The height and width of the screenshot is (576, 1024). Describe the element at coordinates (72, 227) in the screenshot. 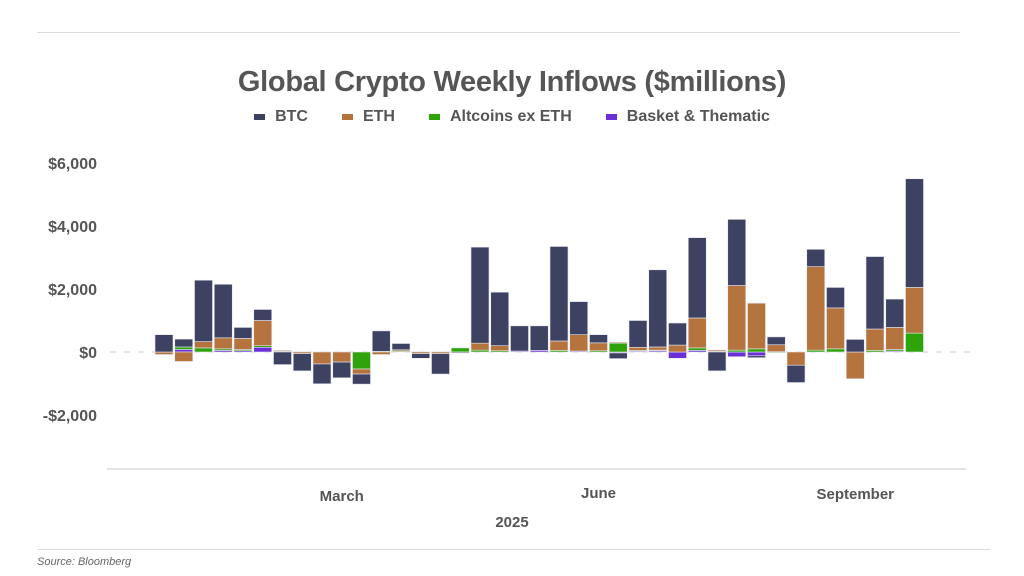

I see `y-tick-label: $4,000` at that location.